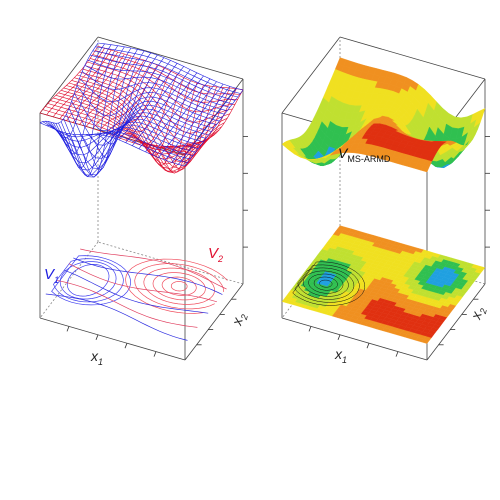 The image size is (500, 500). Describe the element at coordinates (478, 313) in the screenshot. I see `right-y-axis-label: x2` at that location.